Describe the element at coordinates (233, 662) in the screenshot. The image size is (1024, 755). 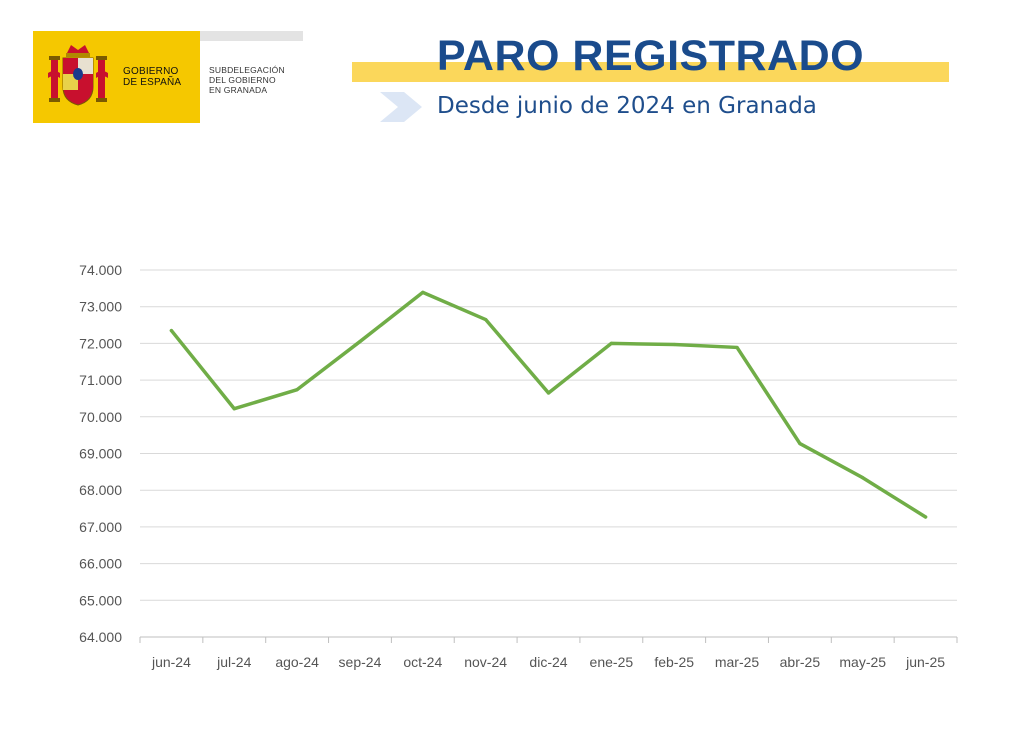
I see `x-tick-label: jul-24` at that location.